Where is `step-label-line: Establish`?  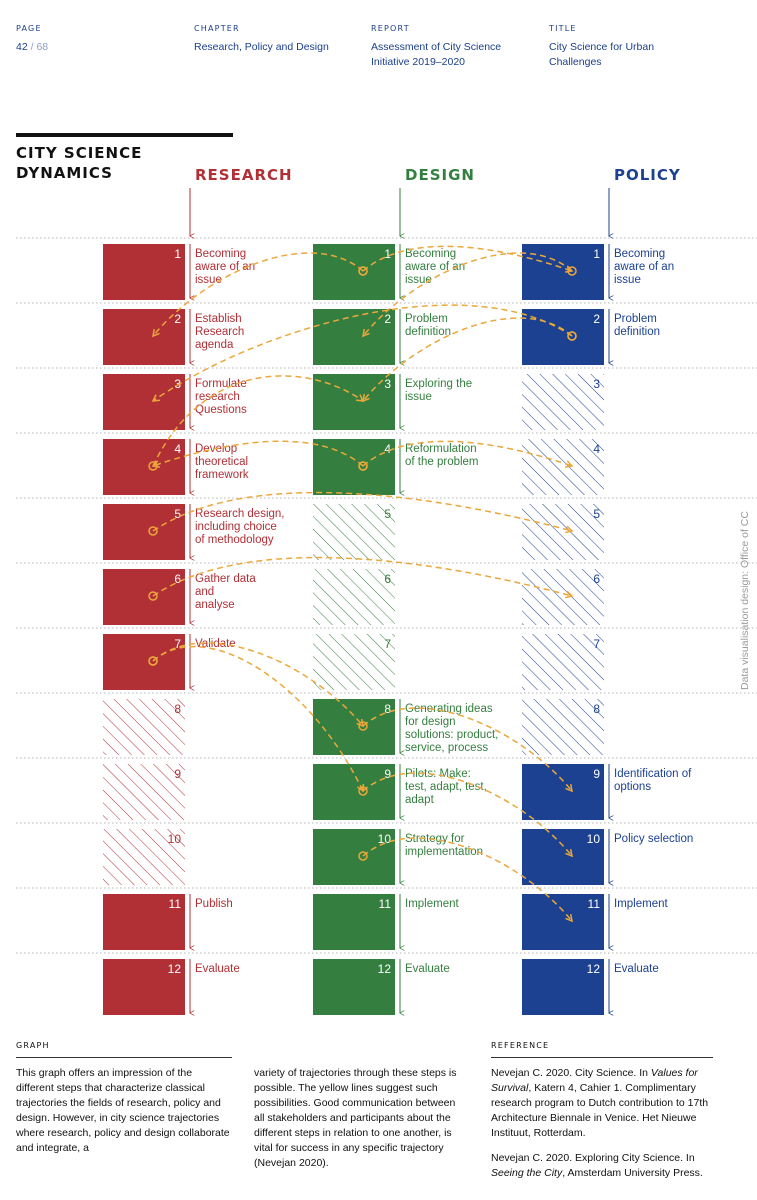
step-label-line: Establish is located at coordinates (218, 319).